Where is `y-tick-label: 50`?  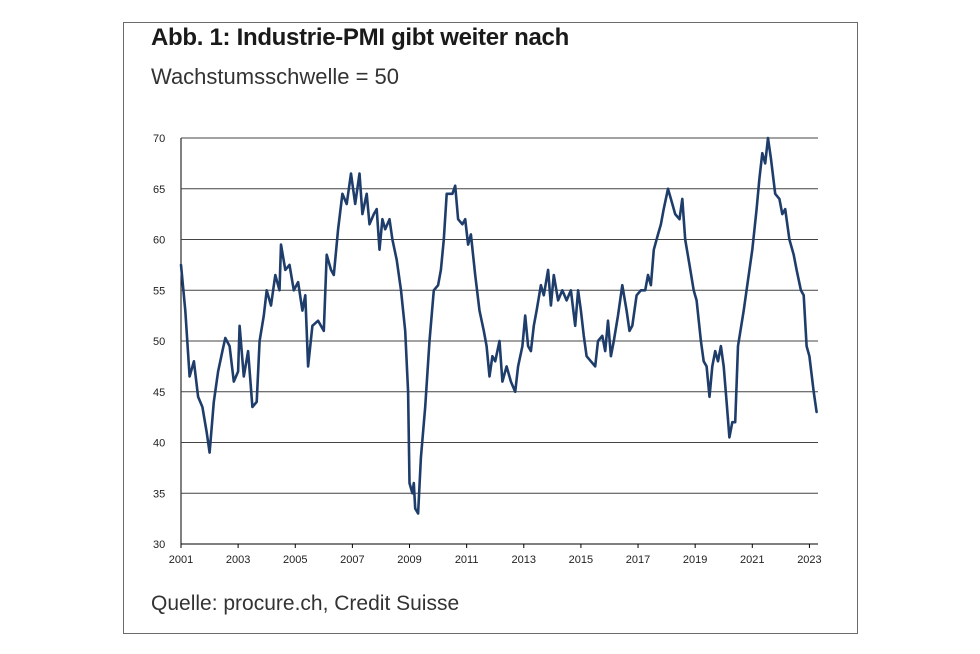 y-tick-label: 50 is located at coordinates (159, 342).